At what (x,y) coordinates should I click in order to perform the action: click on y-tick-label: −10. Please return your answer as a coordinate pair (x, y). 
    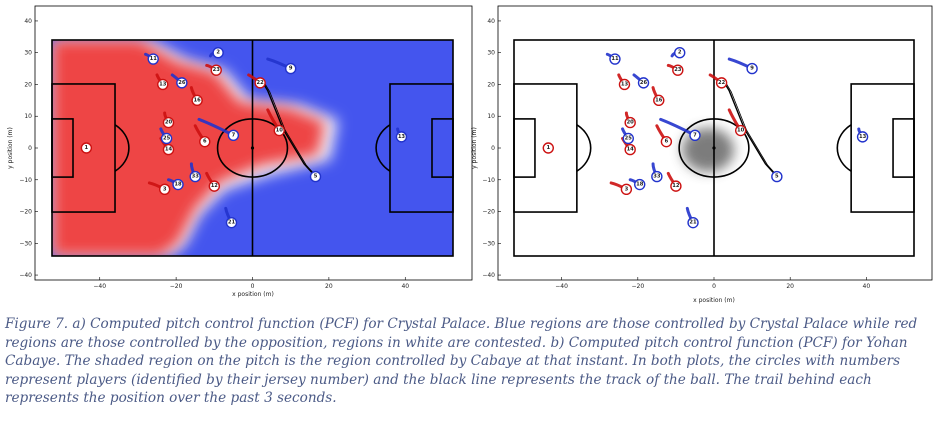
    Looking at the image, I should click on (25, 180).